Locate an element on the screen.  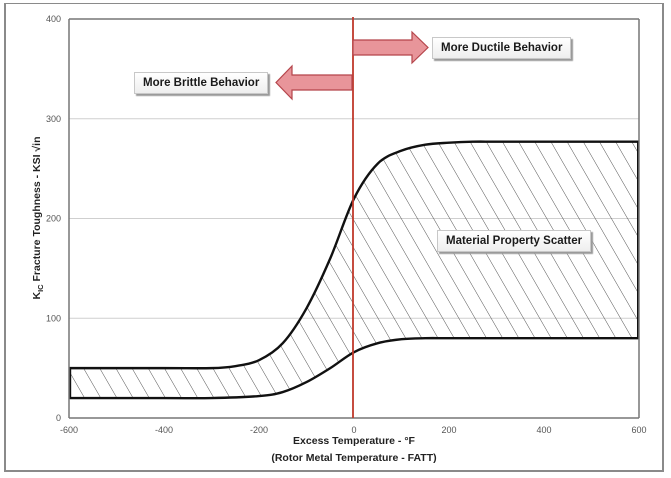
ductile-behavior-label: More Ductile Behavior is located at coordinates (502, 48).